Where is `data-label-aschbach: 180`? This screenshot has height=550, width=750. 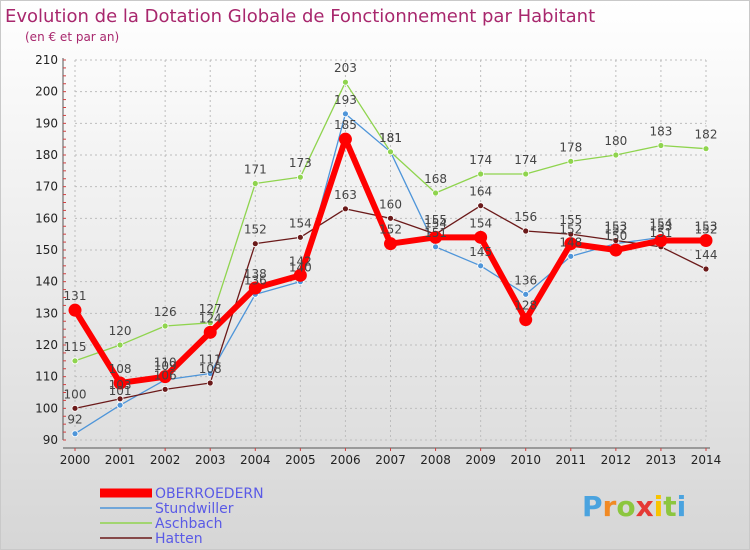
data-label-aschbach: 180 is located at coordinates (615, 141).